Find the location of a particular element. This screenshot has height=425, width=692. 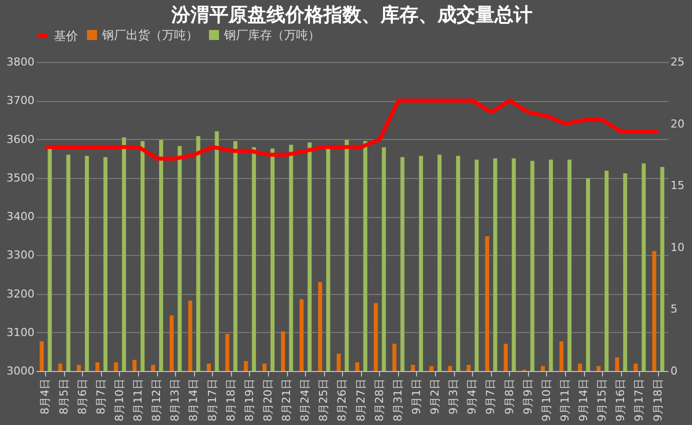

x-tick-label: 8月4日 is located at coordinates (45, 396).